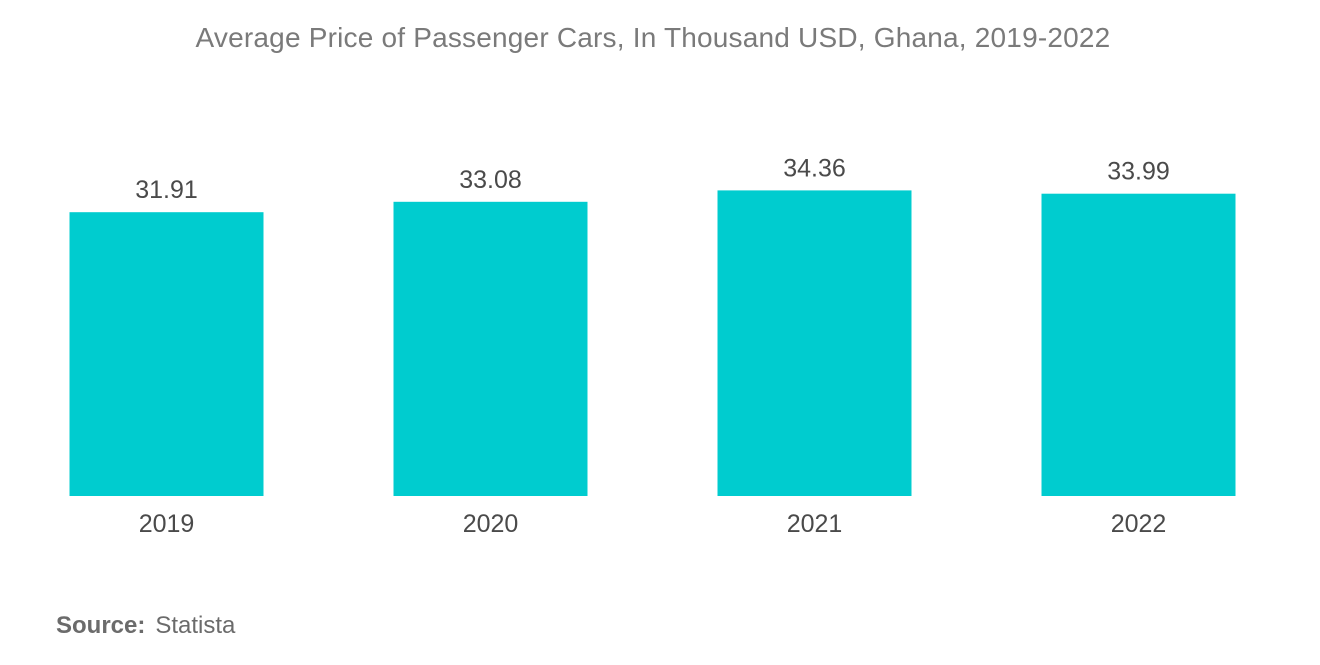 The height and width of the screenshot is (665, 1320). Describe the element at coordinates (652, 179) in the screenshot. I see `value-labels-group: 31.91 33.08 34.36 33.99` at that location.